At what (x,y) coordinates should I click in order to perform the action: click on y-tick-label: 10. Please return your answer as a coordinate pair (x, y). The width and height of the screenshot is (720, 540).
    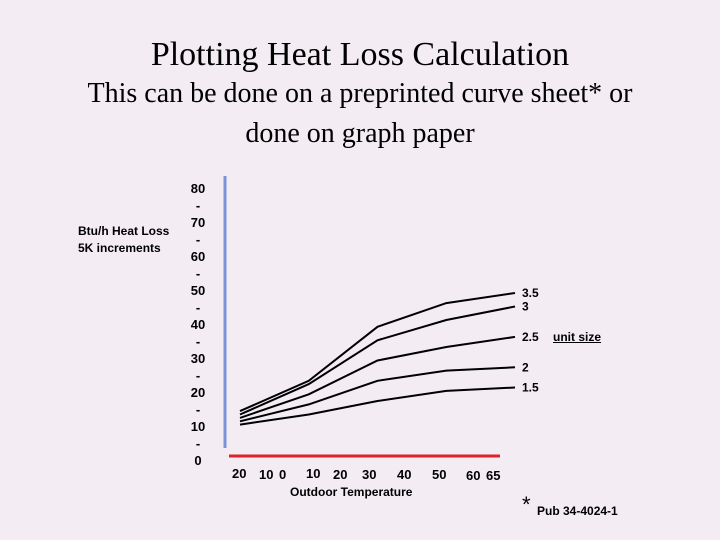
    Looking at the image, I should click on (198, 426).